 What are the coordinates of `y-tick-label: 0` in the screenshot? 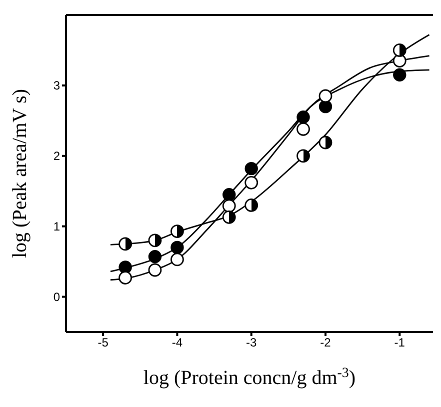 It's located at (56, 297).